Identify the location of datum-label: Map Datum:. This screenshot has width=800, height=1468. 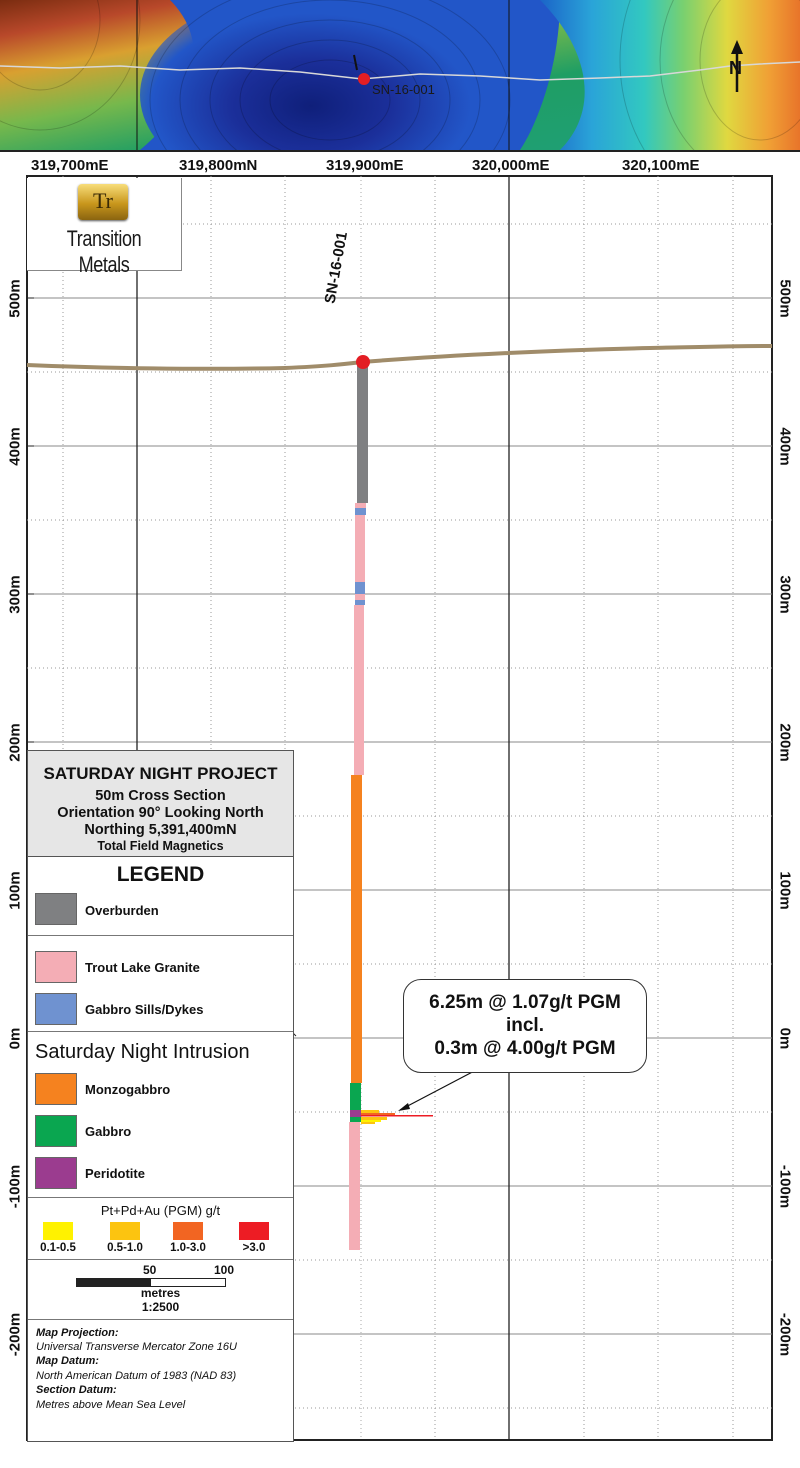
(67, 1361).